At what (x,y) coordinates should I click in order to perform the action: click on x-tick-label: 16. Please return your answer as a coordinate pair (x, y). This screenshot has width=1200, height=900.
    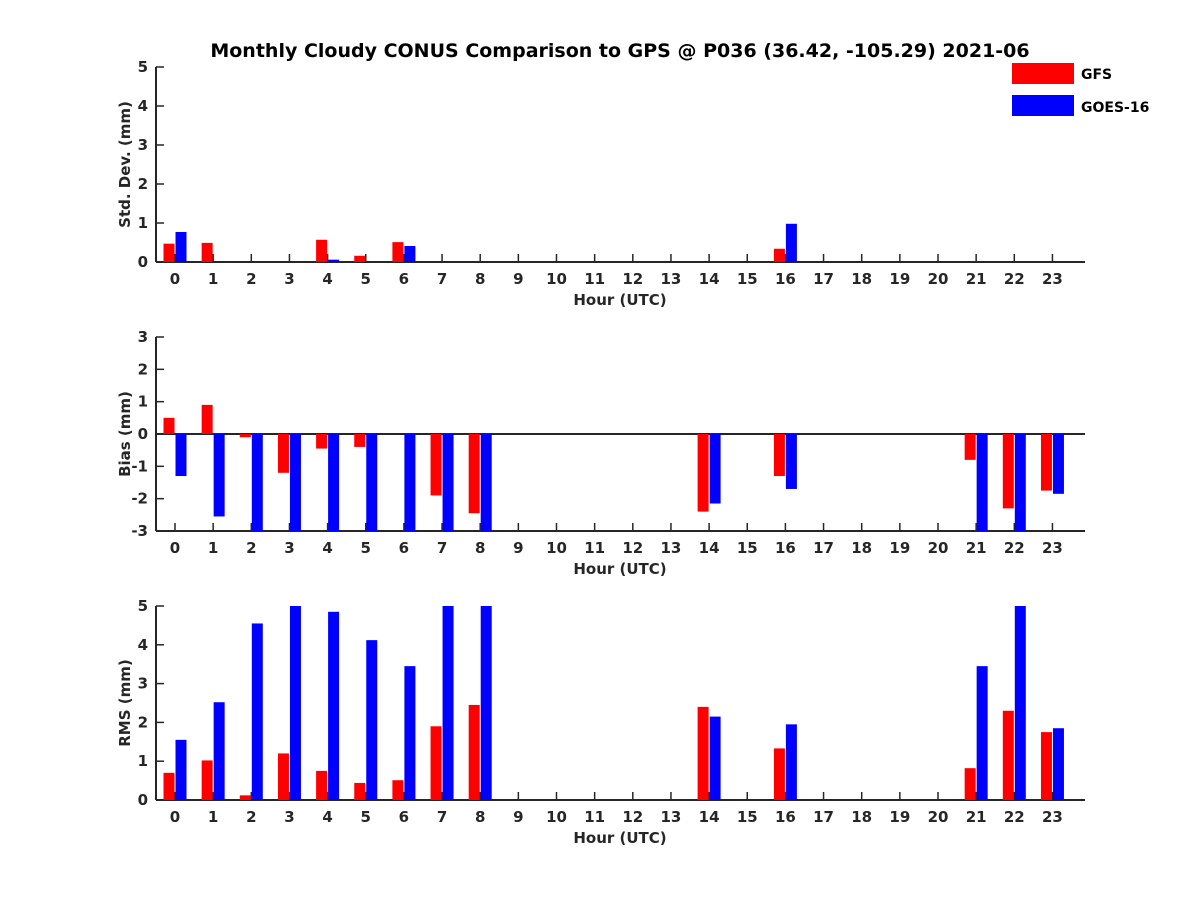
    Looking at the image, I should click on (785, 548).